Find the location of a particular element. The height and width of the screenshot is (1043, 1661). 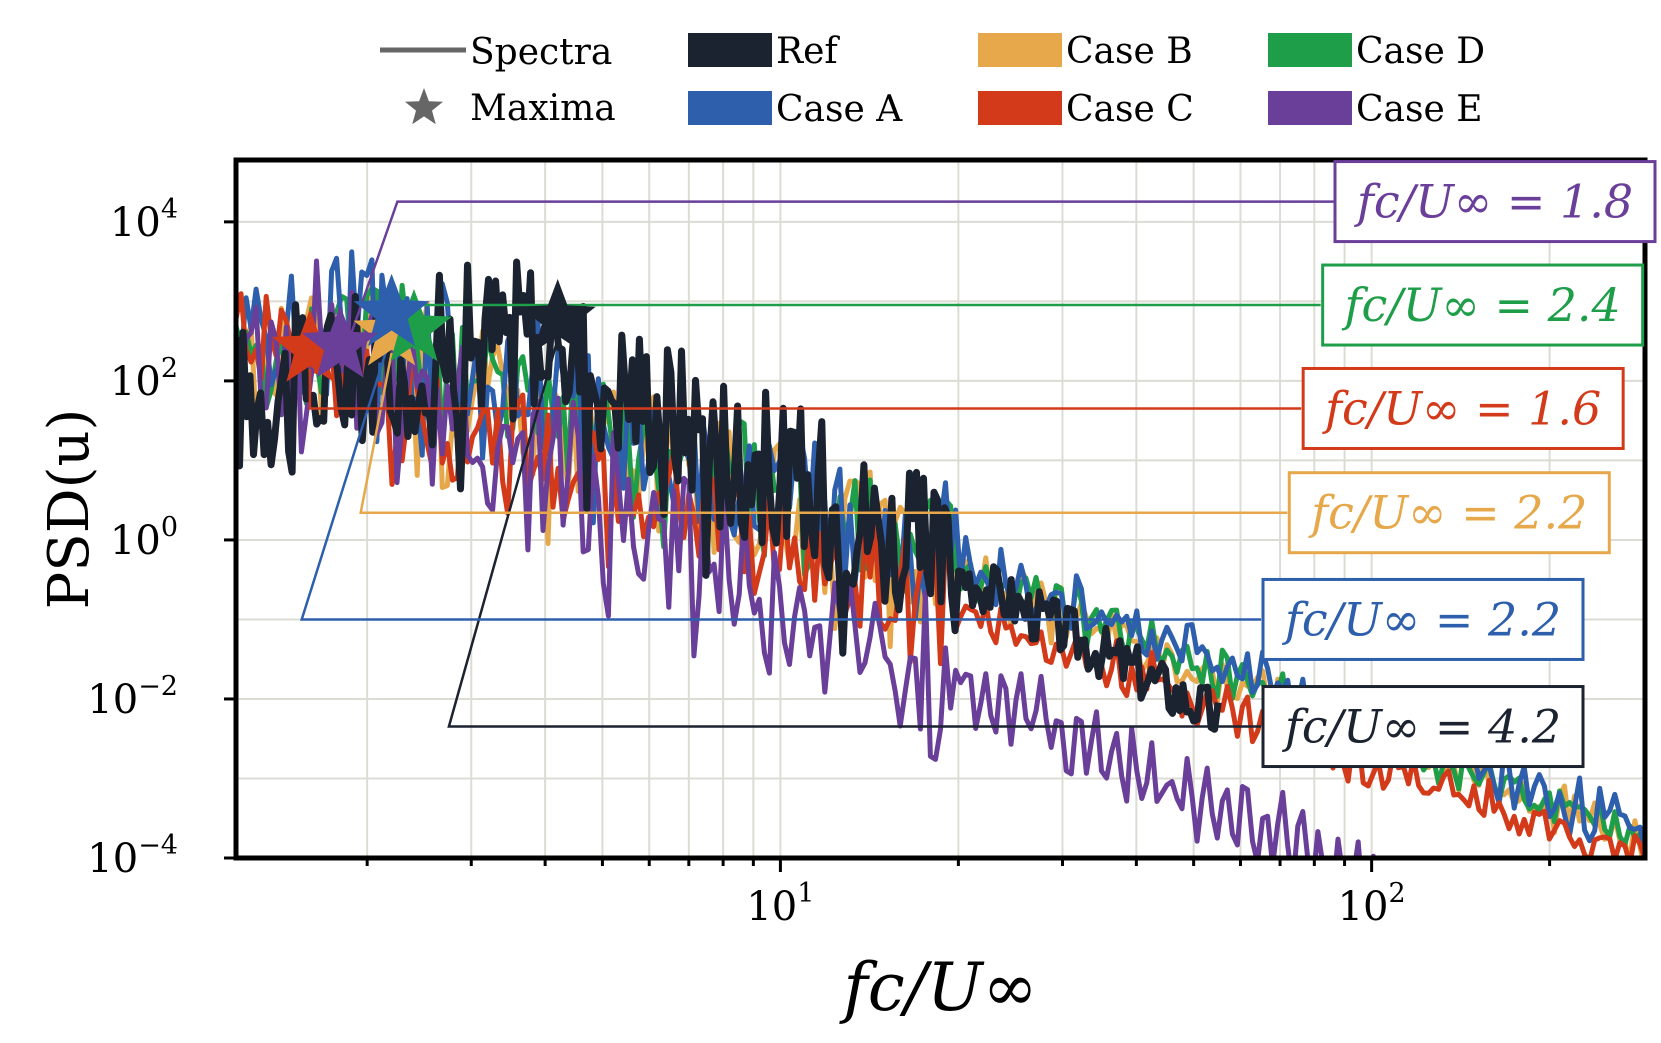

peak-label-case-c: fc/U∞ = 1.6 is located at coordinates (1463, 408).